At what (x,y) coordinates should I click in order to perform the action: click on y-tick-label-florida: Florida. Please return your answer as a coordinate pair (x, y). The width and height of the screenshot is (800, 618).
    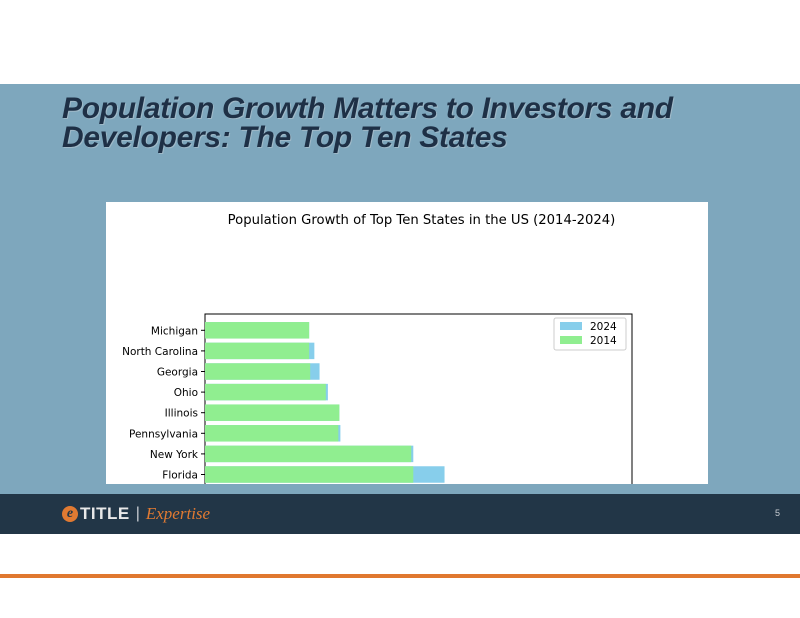
    Looking at the image, I should click on (180, 476).